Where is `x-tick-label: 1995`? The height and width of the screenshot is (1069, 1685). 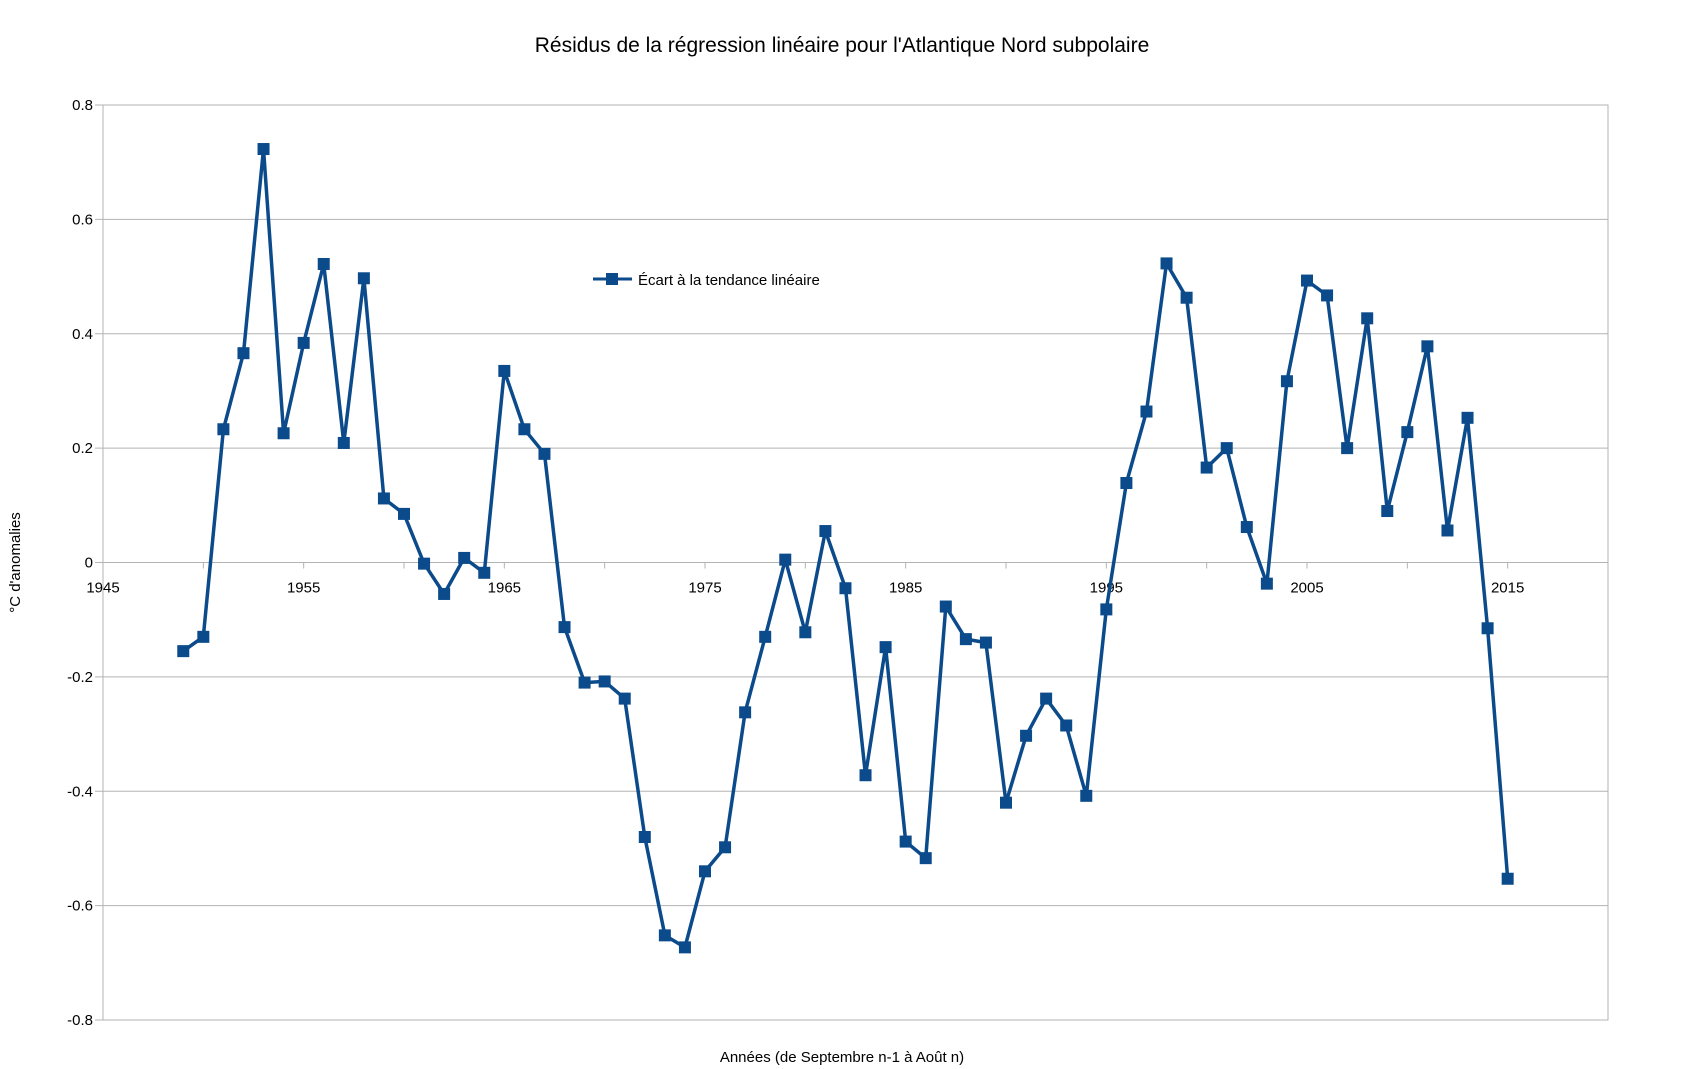 x-tick-label: 1995 is located at coordinates (1106, 588).